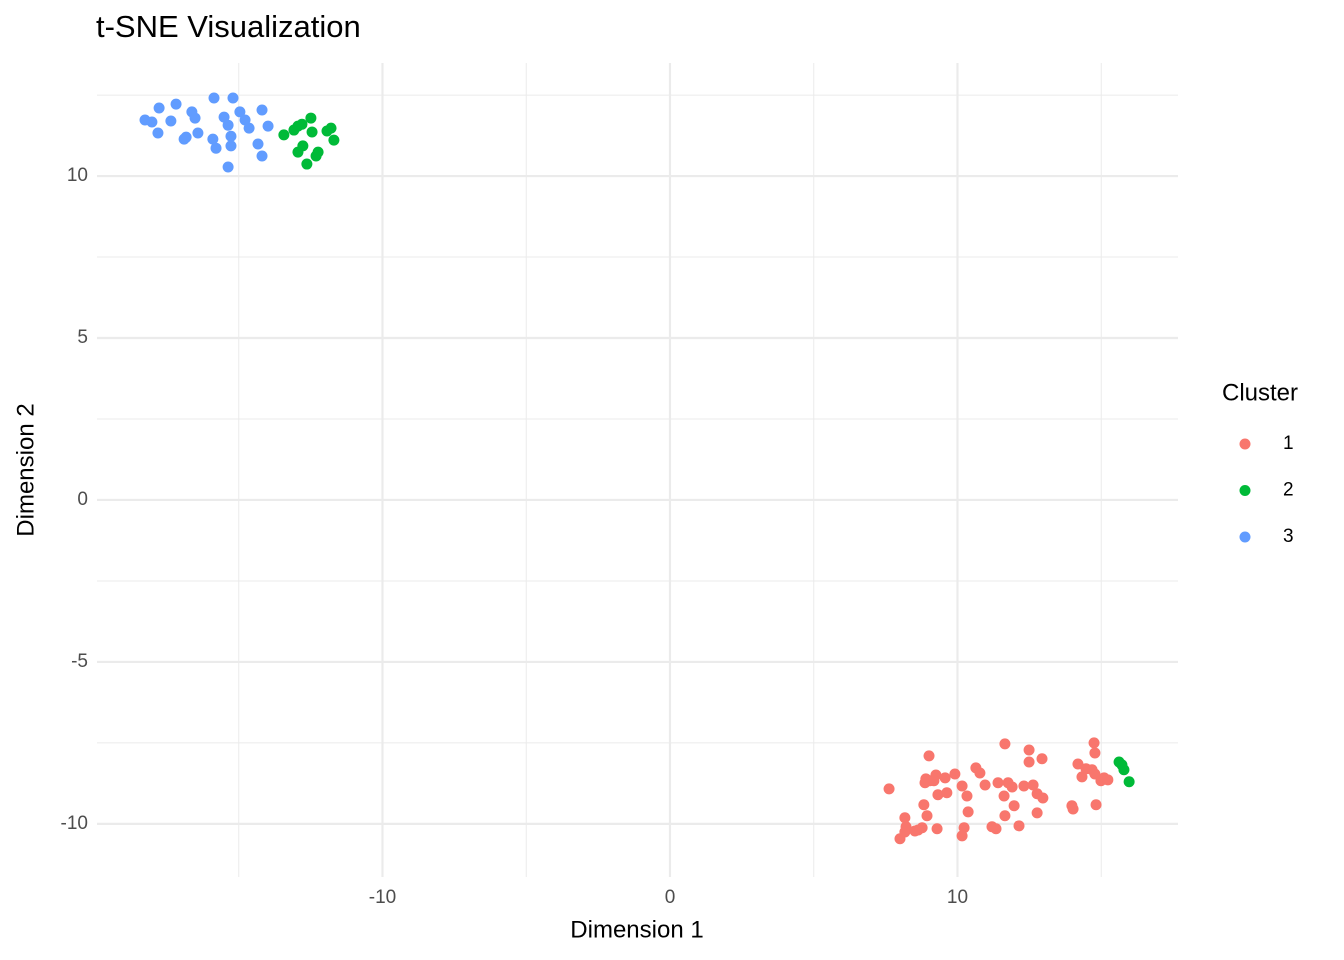 Image resolution: width=1344 pixels, height=960 pixels. Describe the element at coordinates (228, 26) in the screenshot. I see `chart-title: t-SNE Visualization` at that location.